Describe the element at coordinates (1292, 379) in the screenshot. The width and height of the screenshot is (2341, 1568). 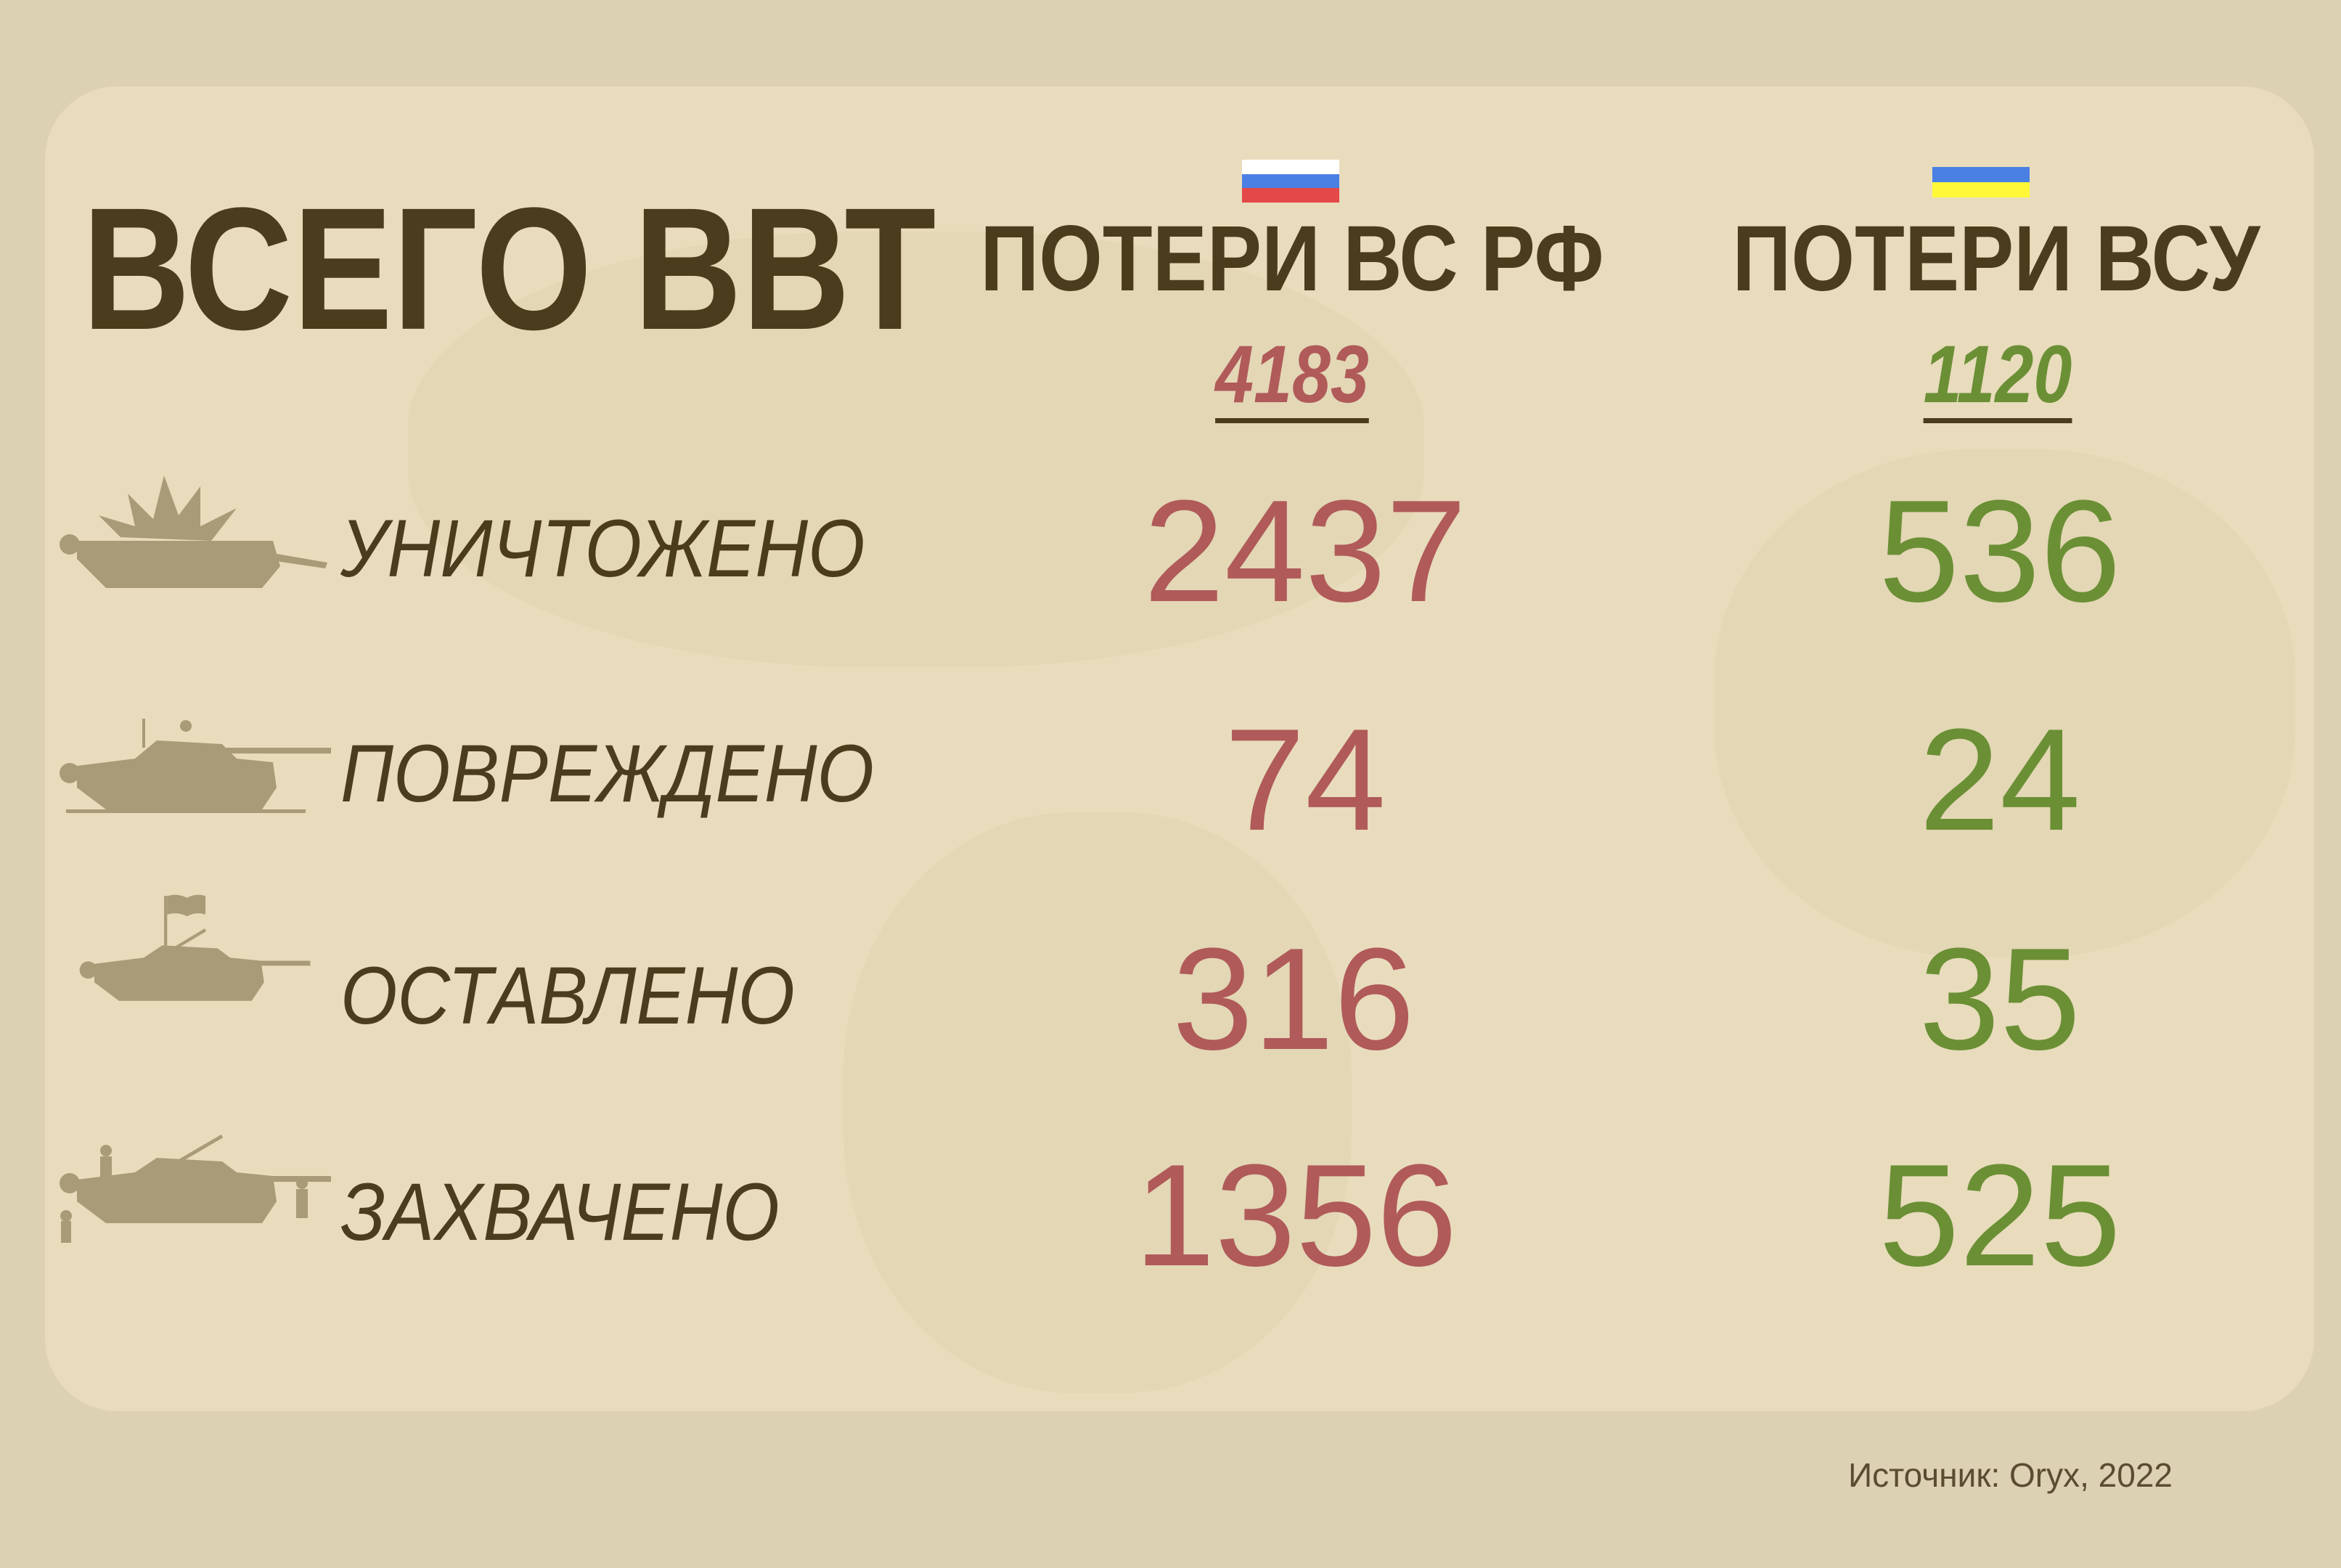
I see `total-russia: 4183` at that location.